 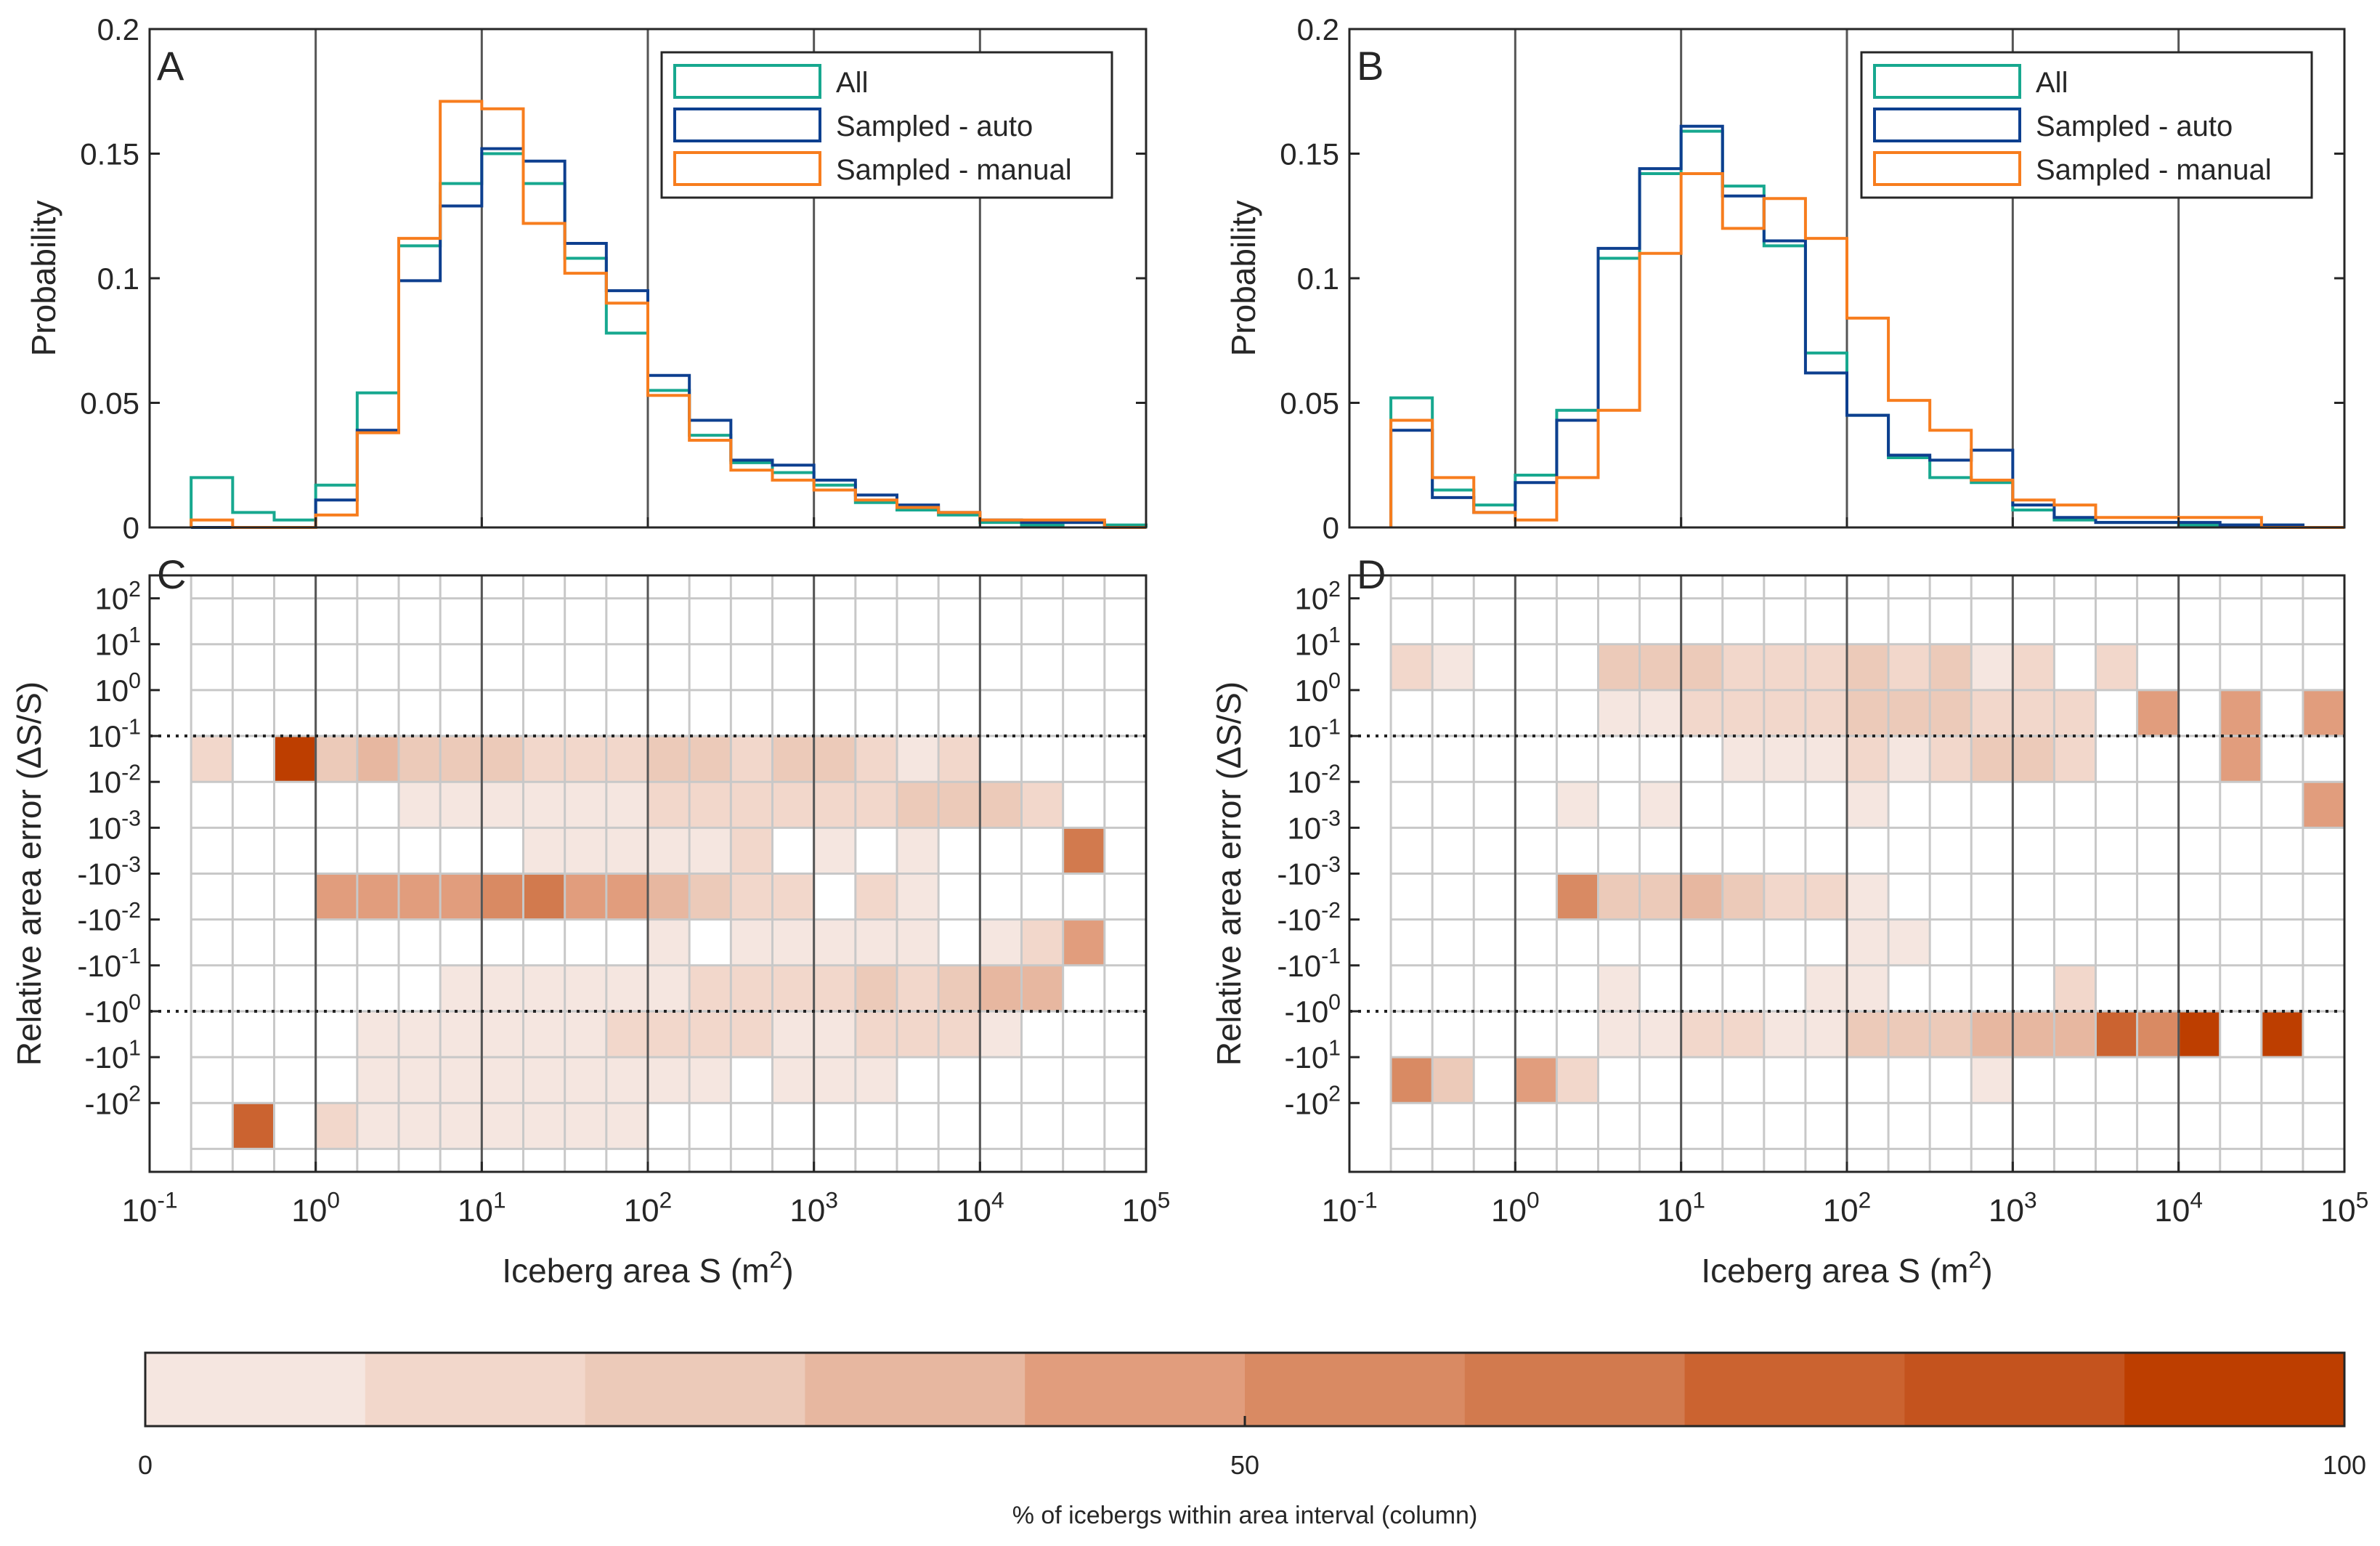 What do you see at coordinates (43, 279) in the screenshot?
I see `panel-a-y-label: Probability` at bounding box center [43, 279].